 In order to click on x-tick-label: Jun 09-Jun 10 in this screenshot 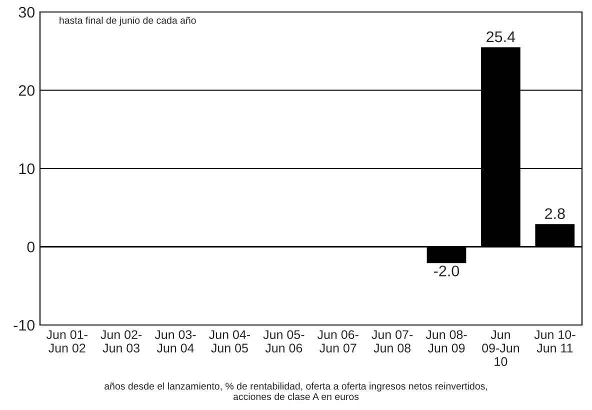, I will do `click(500, 348)`.